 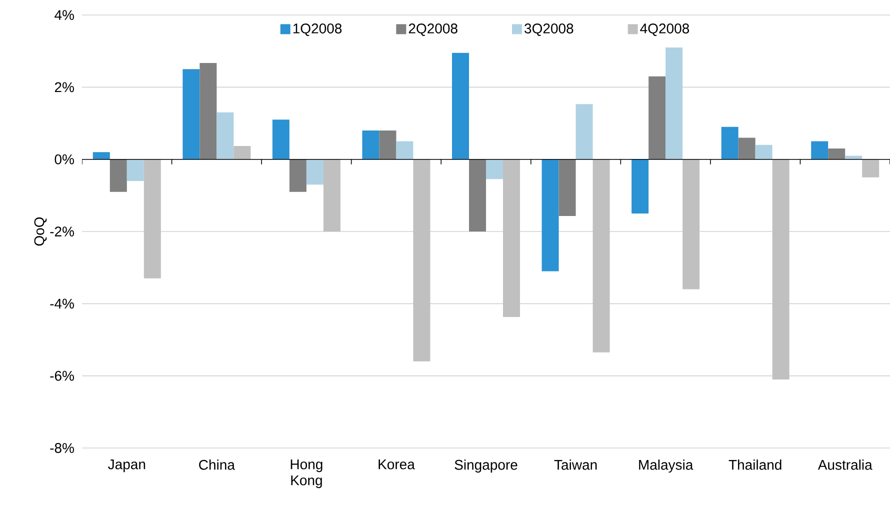 I want to click on y-tick-label: -6%, so click(x=62, y=375).